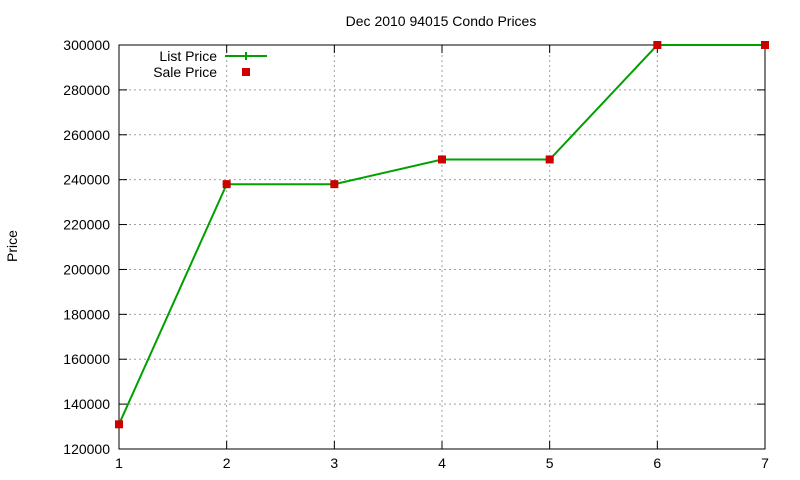 The height and width of the screenshot is (480, 800). I want to click on chart-title: Dec 2010 94015 Condo Prices, so click(441, 21).